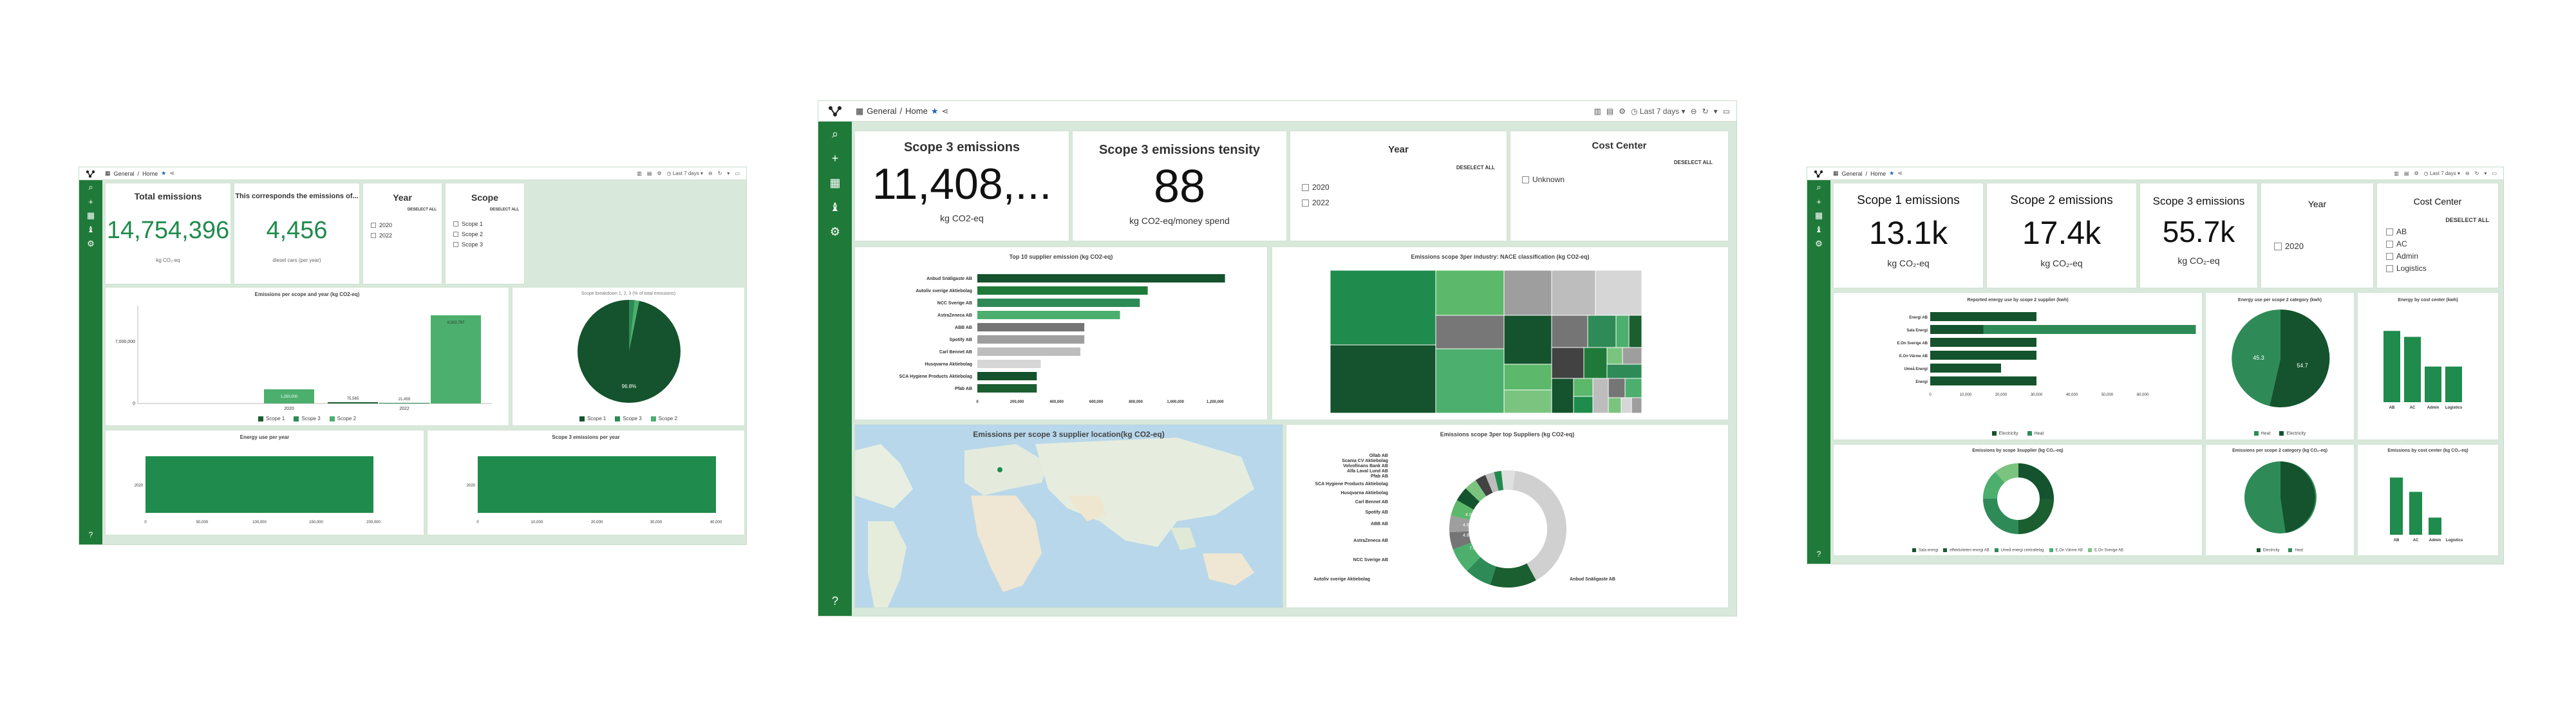 This screenshot has height=713, width=2576. I want to click on supplier-location-marker, so click(999, 470).